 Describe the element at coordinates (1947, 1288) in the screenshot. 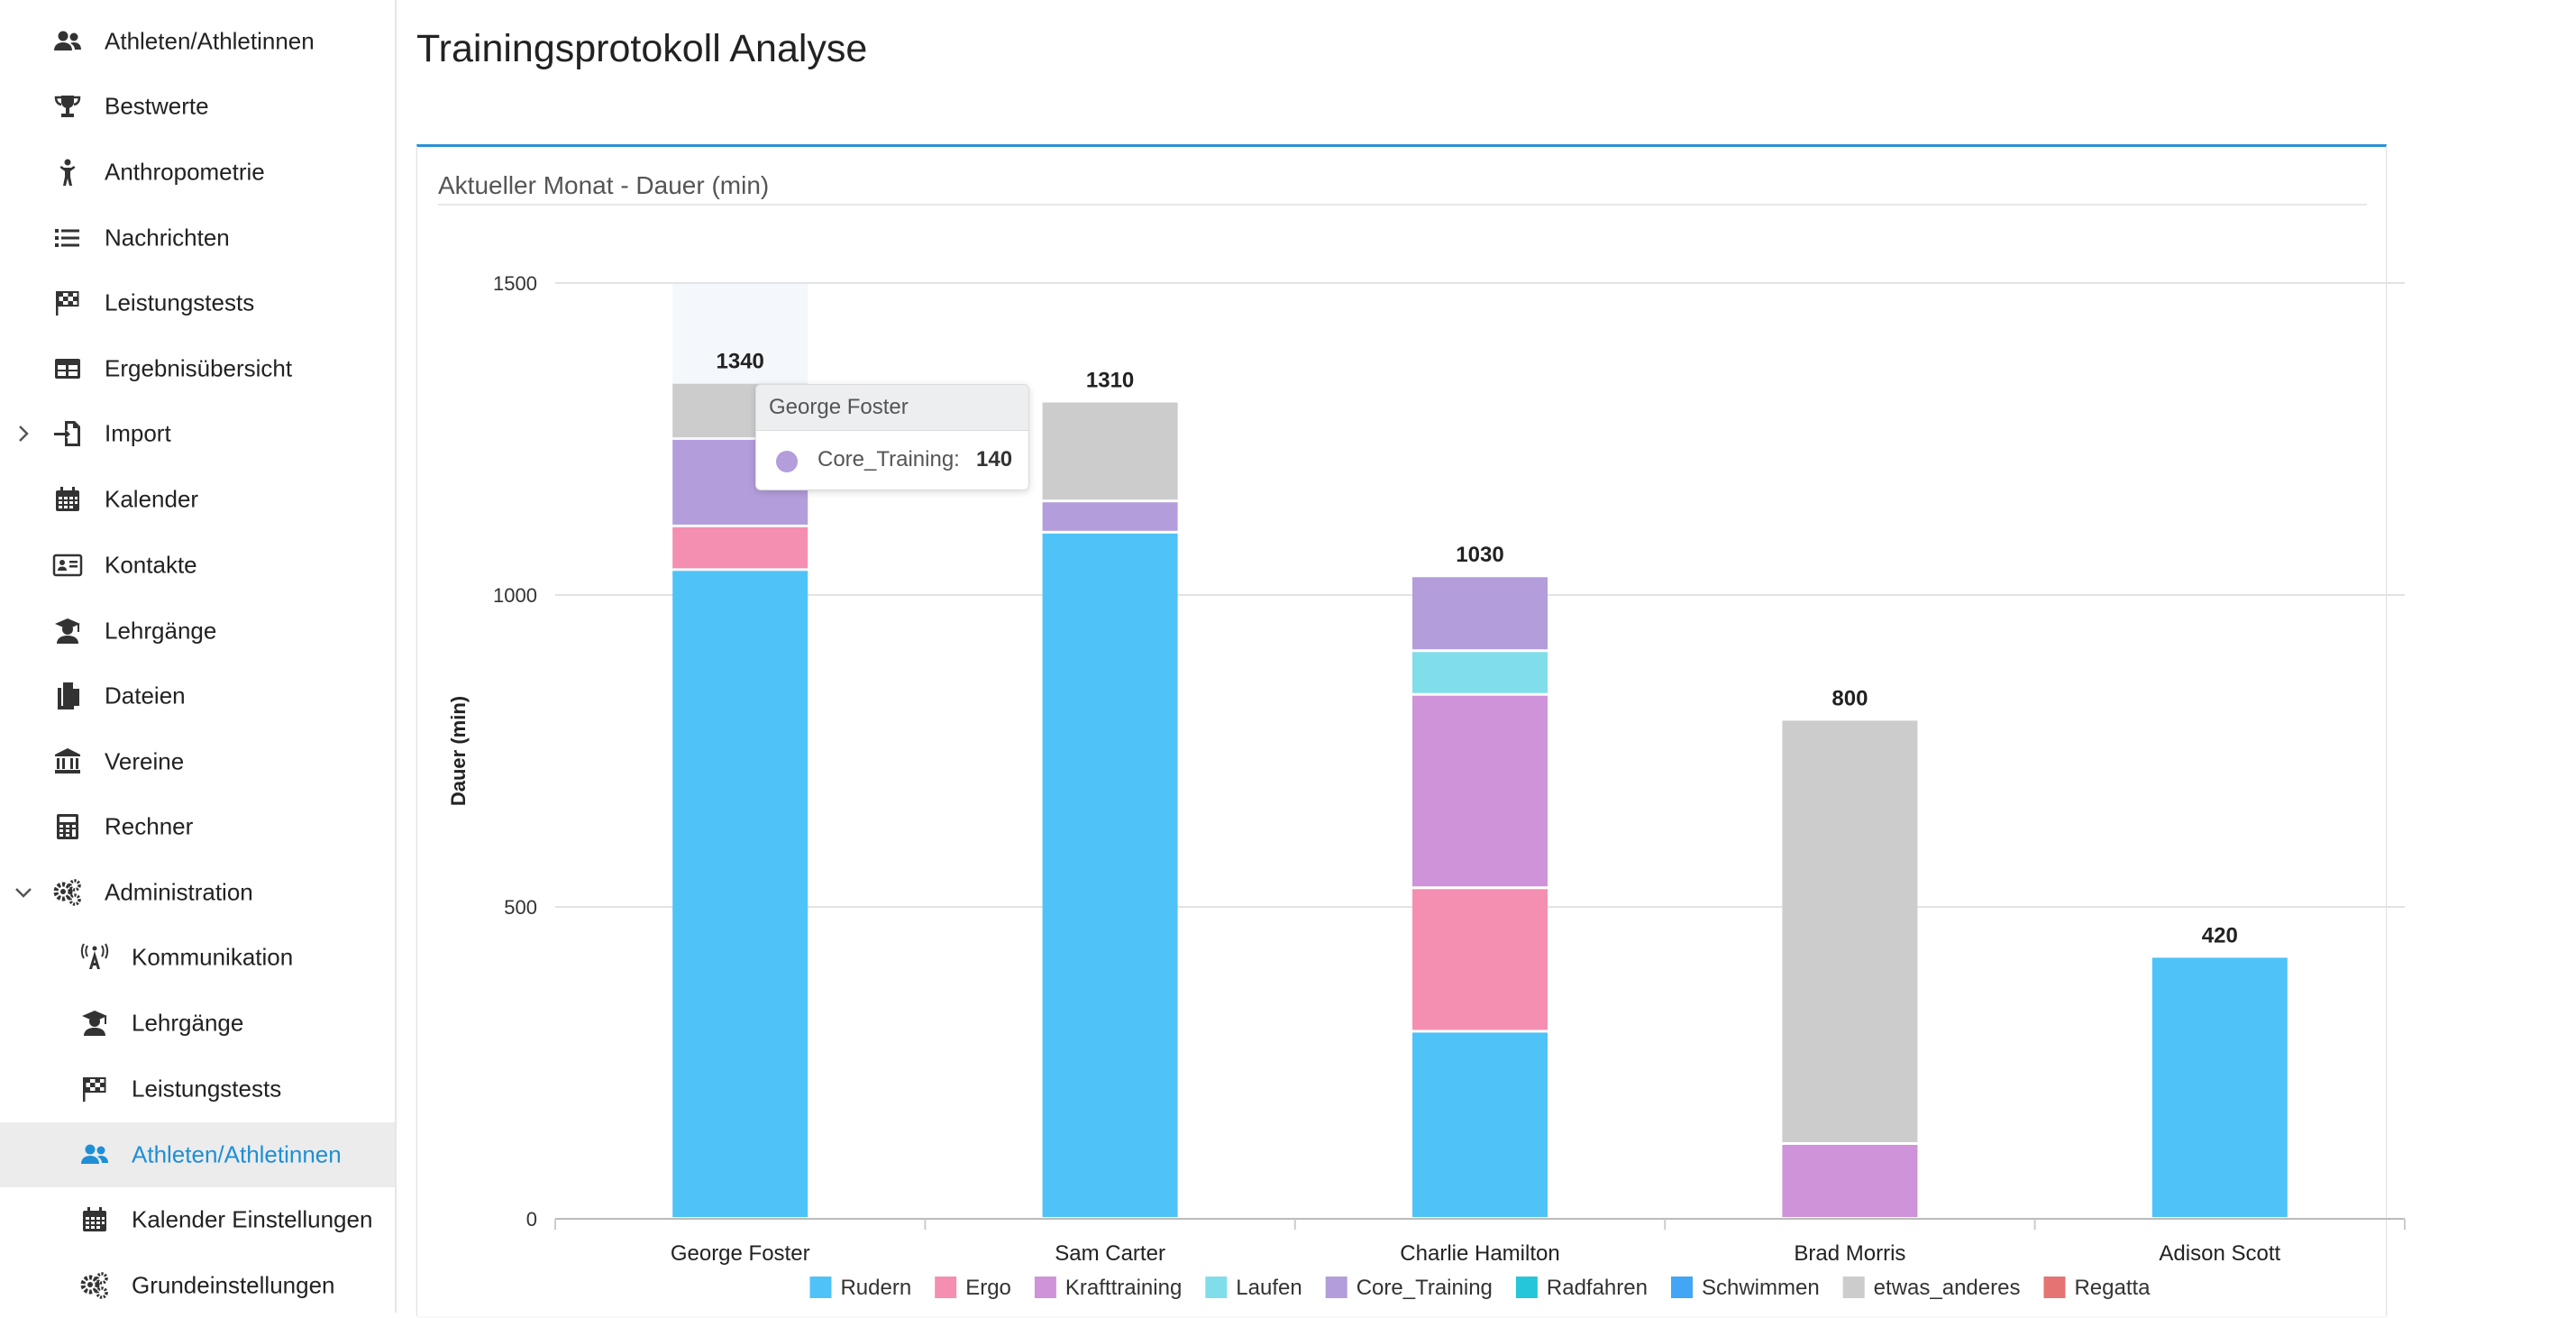

I see `legend-label: etwas_anderes` at that location.